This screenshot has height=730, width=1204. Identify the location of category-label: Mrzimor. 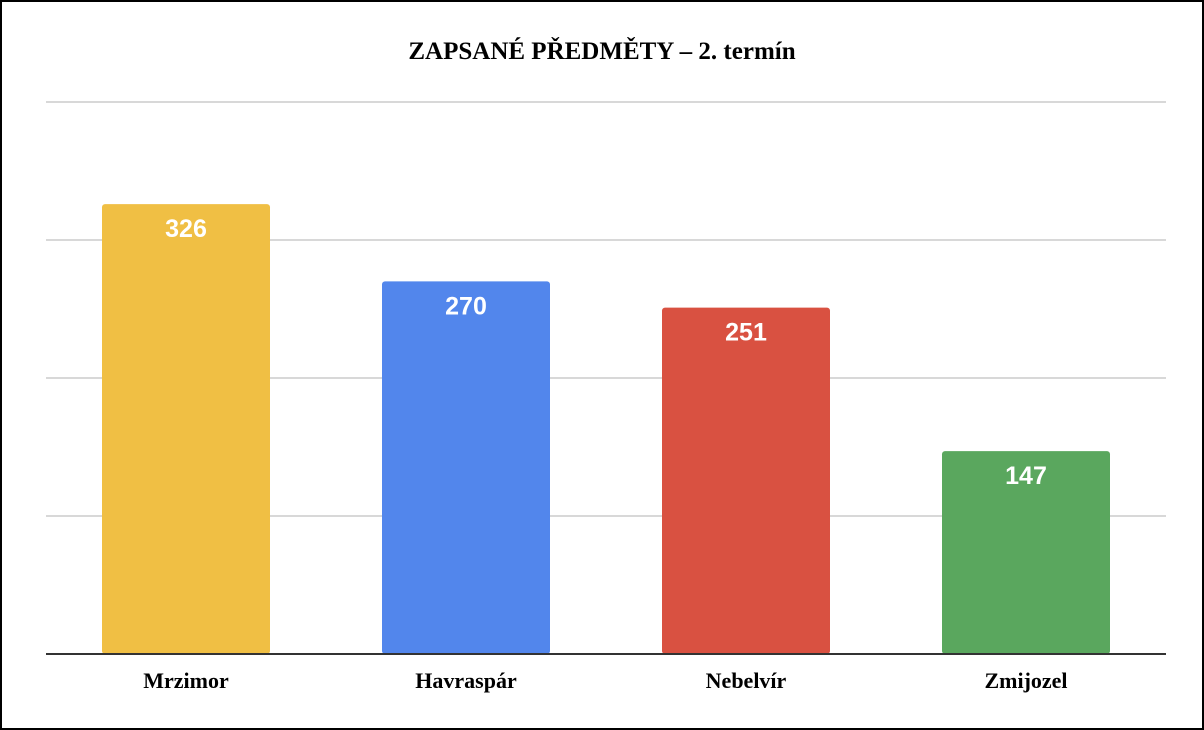
(186, 680).